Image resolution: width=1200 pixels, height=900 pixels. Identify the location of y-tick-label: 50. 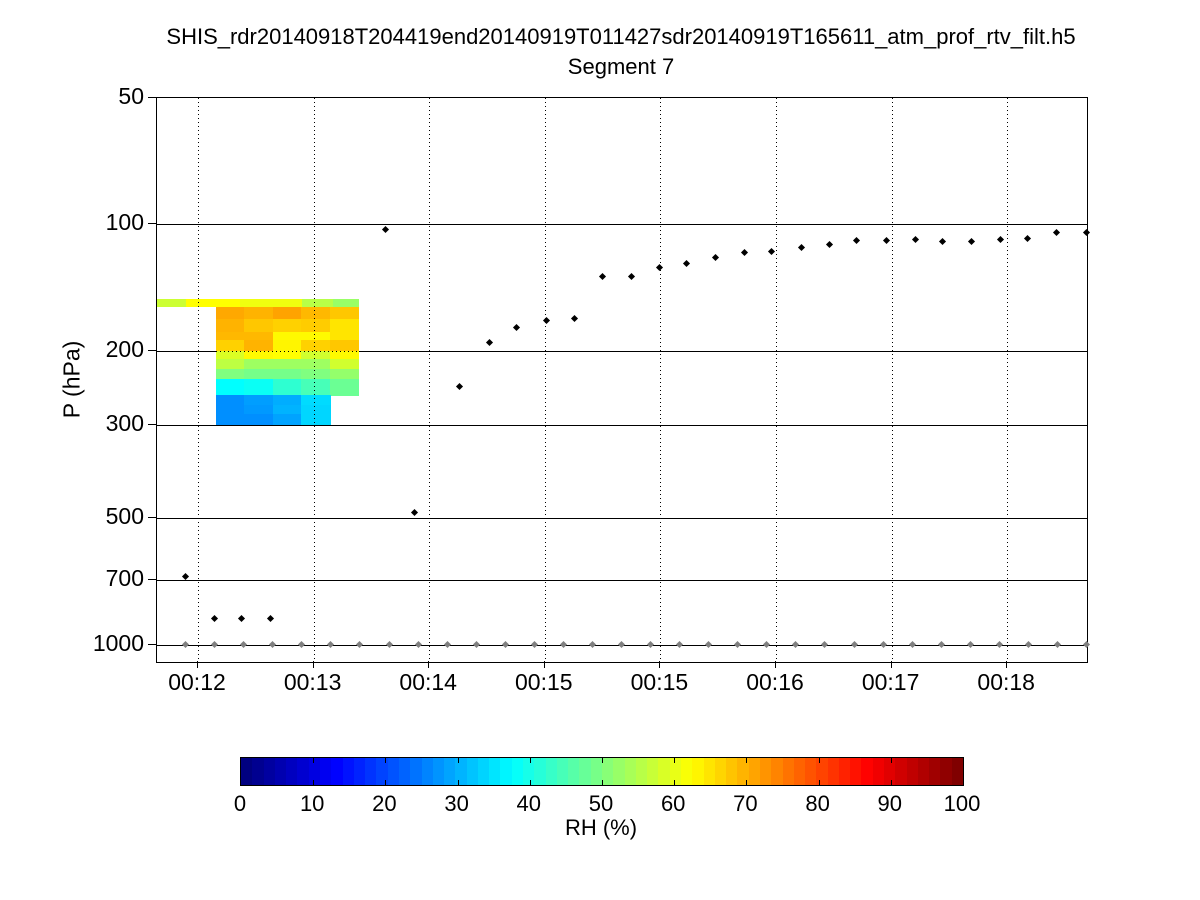
(131, 96).